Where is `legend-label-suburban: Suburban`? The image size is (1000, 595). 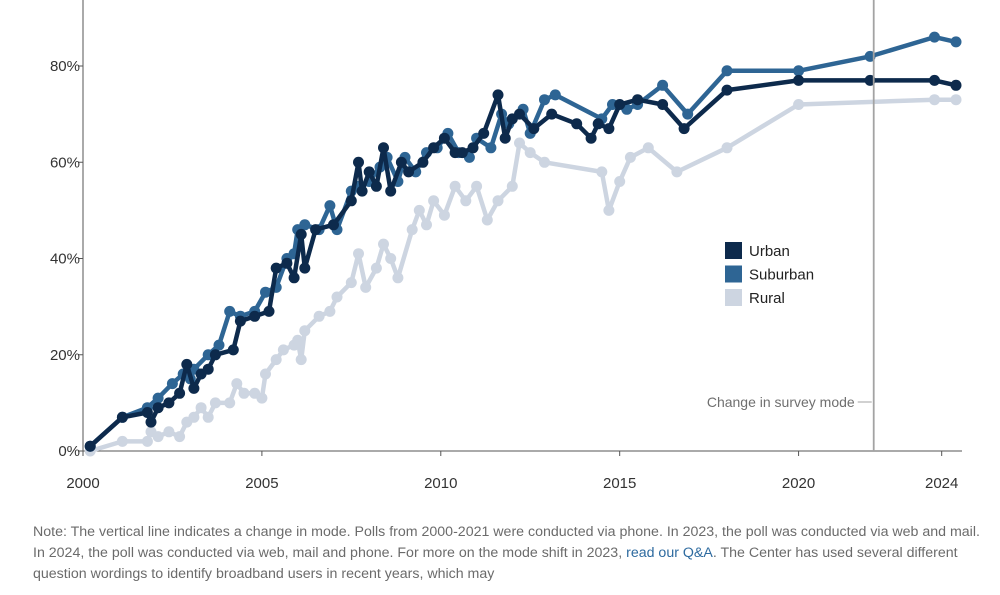
legend-label-suburban: Suburban is located at coordinates (781, 275).